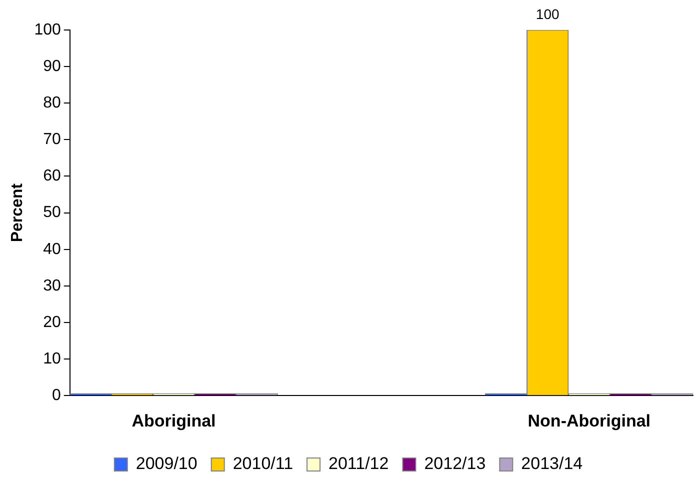 The width and height of the screenshot is (695, 493). I want to click on y-tick-label: 70, so click(52, 139).